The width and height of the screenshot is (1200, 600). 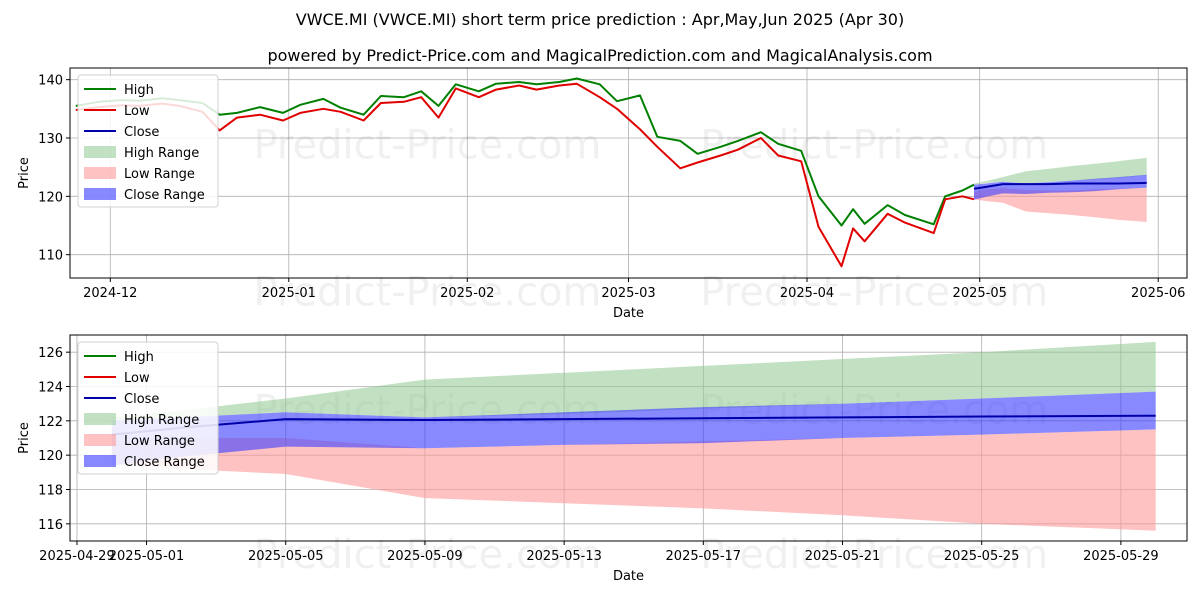 I want to click on x-tick-label: 2025-05-17, so click(x=704, y=556).